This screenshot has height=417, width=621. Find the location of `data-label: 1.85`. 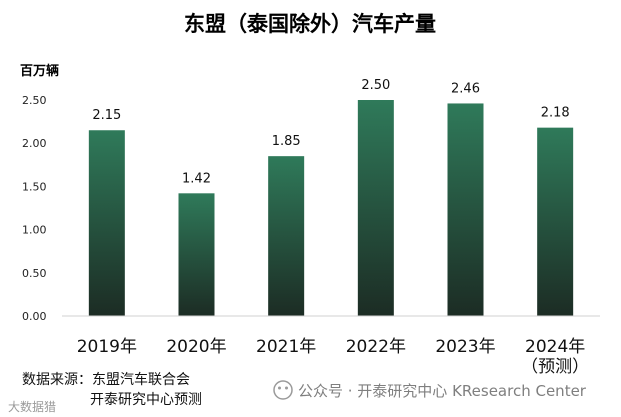

data-label: 1.85 is located at coordinates (286, 141).